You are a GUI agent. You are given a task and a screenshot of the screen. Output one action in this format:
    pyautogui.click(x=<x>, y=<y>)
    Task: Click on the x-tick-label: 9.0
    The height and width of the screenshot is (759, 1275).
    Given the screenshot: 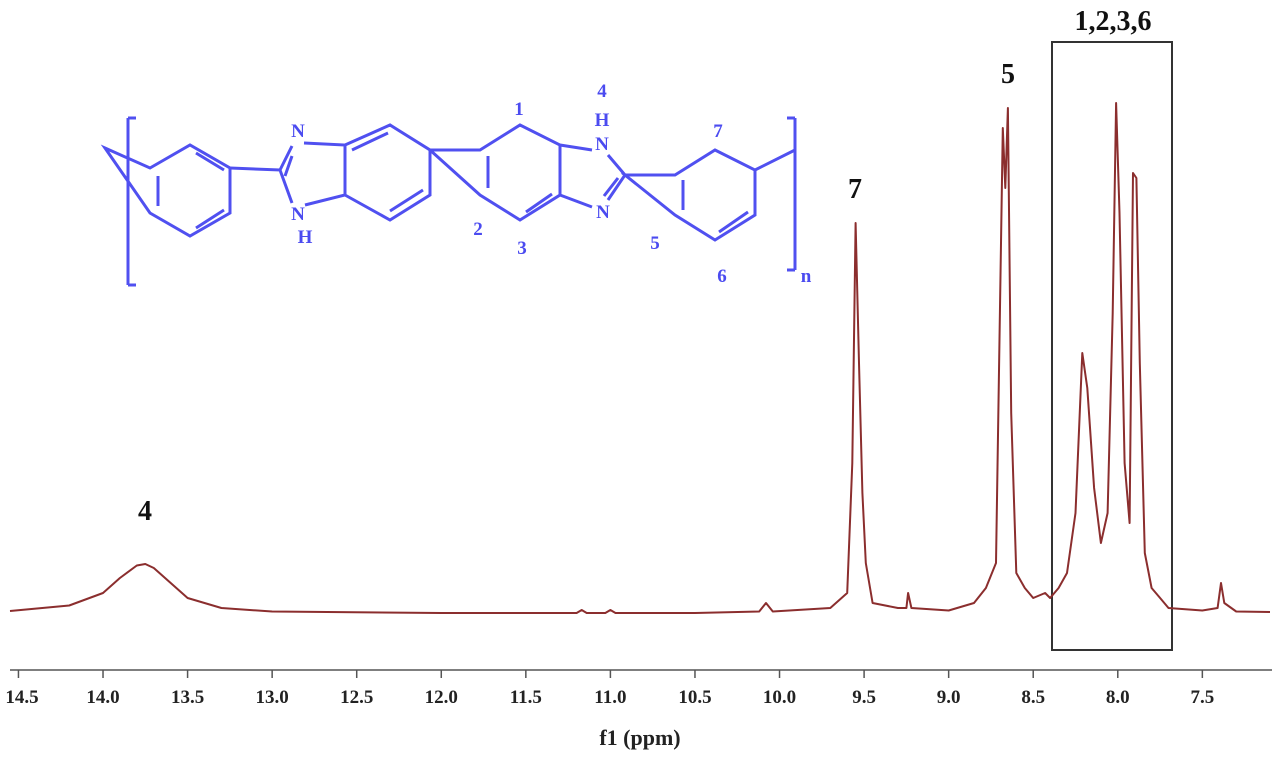 What is the action you would take?
    pyautogui.click(x=949, y=697)
    